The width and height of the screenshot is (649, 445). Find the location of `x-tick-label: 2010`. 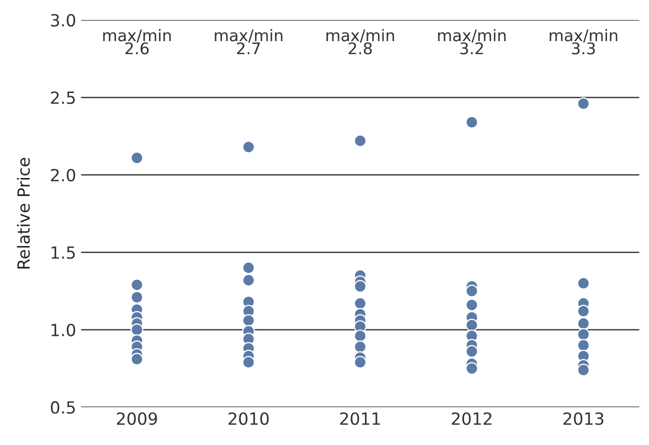

x-tick-label: 2010 is located at coordinates (248, 418).